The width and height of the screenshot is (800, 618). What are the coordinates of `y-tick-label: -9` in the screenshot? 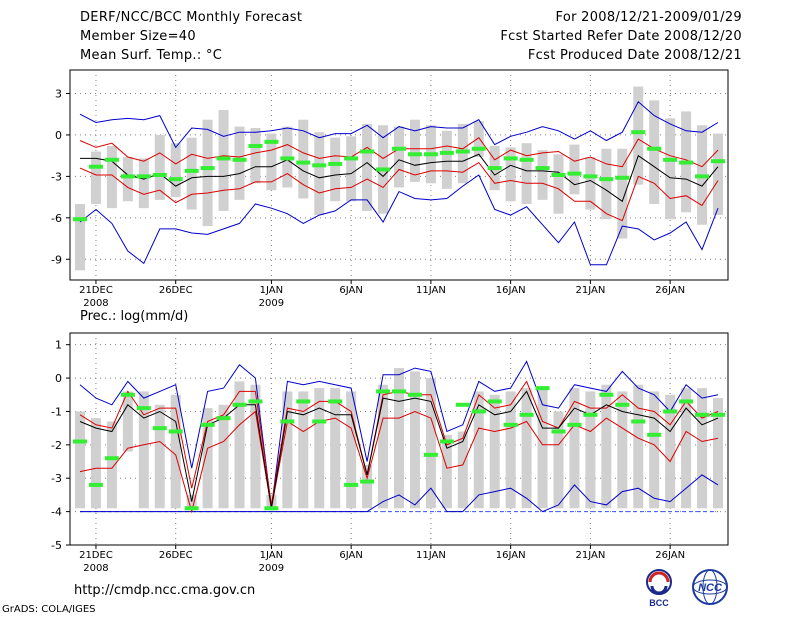 It's located at (56, 259).